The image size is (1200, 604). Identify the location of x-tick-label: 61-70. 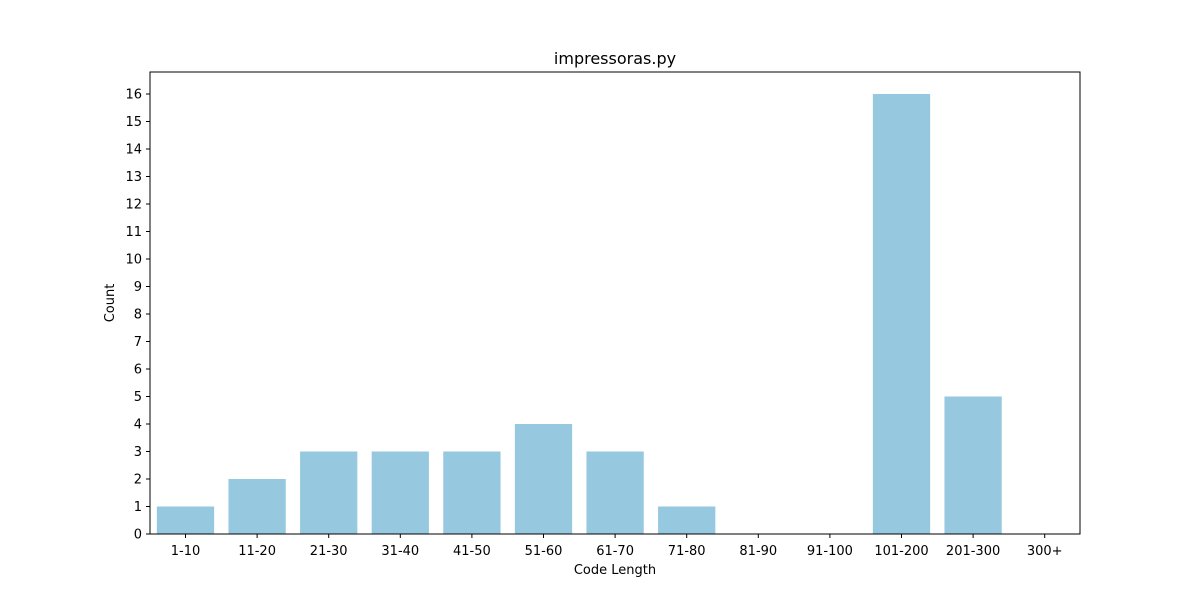
(615, 551).